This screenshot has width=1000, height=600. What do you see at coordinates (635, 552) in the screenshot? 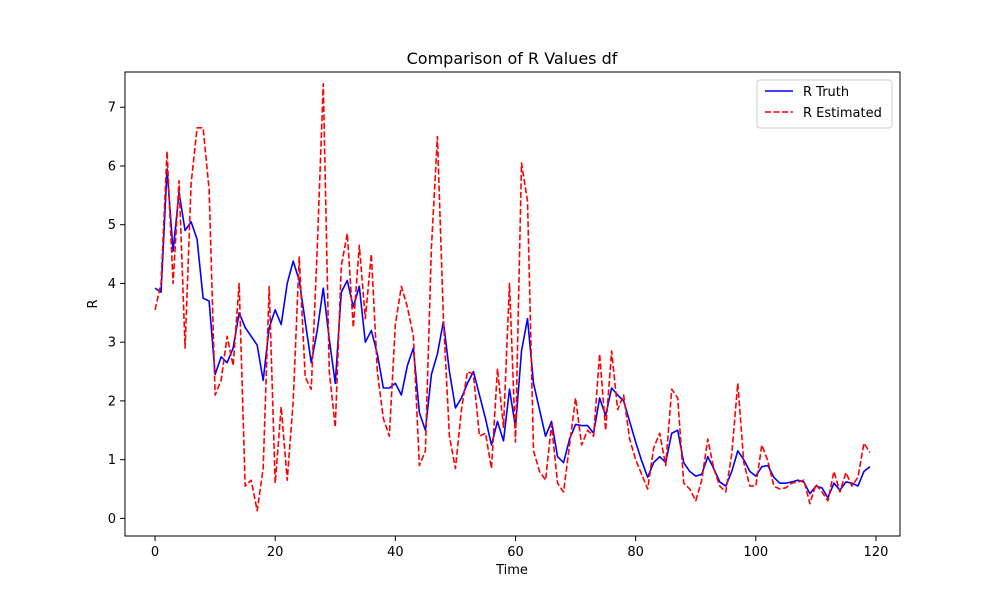
I see `x-tick-label: 80` at bounding box center [635, 552].